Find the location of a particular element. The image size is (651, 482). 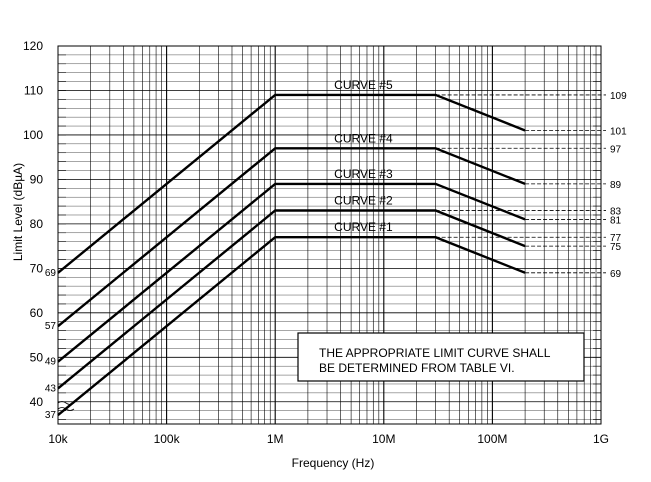

note-line-1: THE APPROPRIATE LIMIT CURVE SHALL is located at coordinates (435, 353).